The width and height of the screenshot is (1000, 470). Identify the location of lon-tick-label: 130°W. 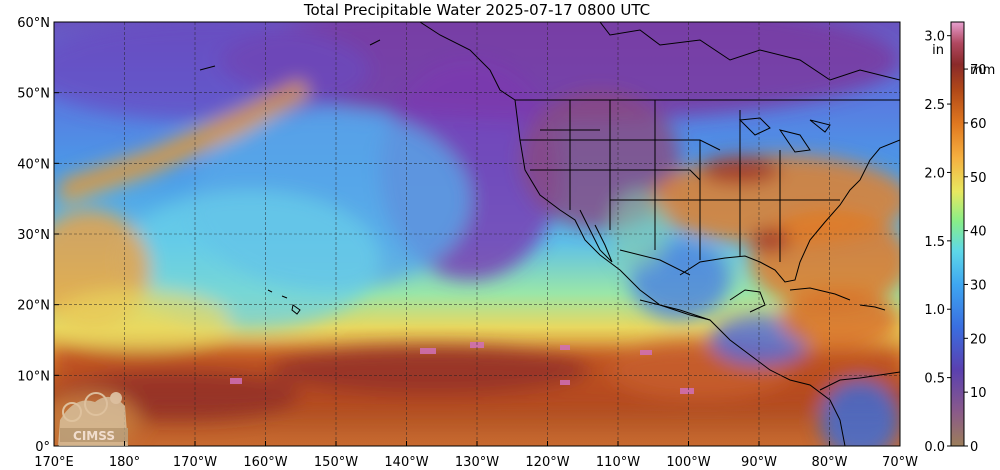
(477, 462).